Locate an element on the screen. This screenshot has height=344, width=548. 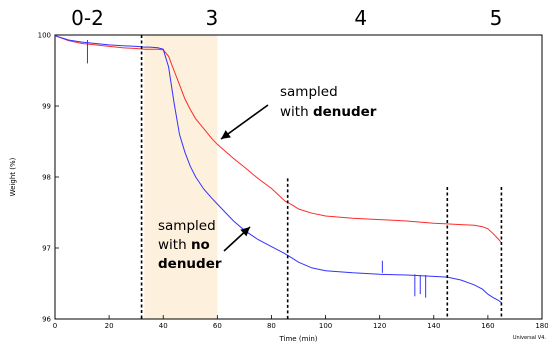
x-tick-label: 0 is located at coordinates (55, 326).